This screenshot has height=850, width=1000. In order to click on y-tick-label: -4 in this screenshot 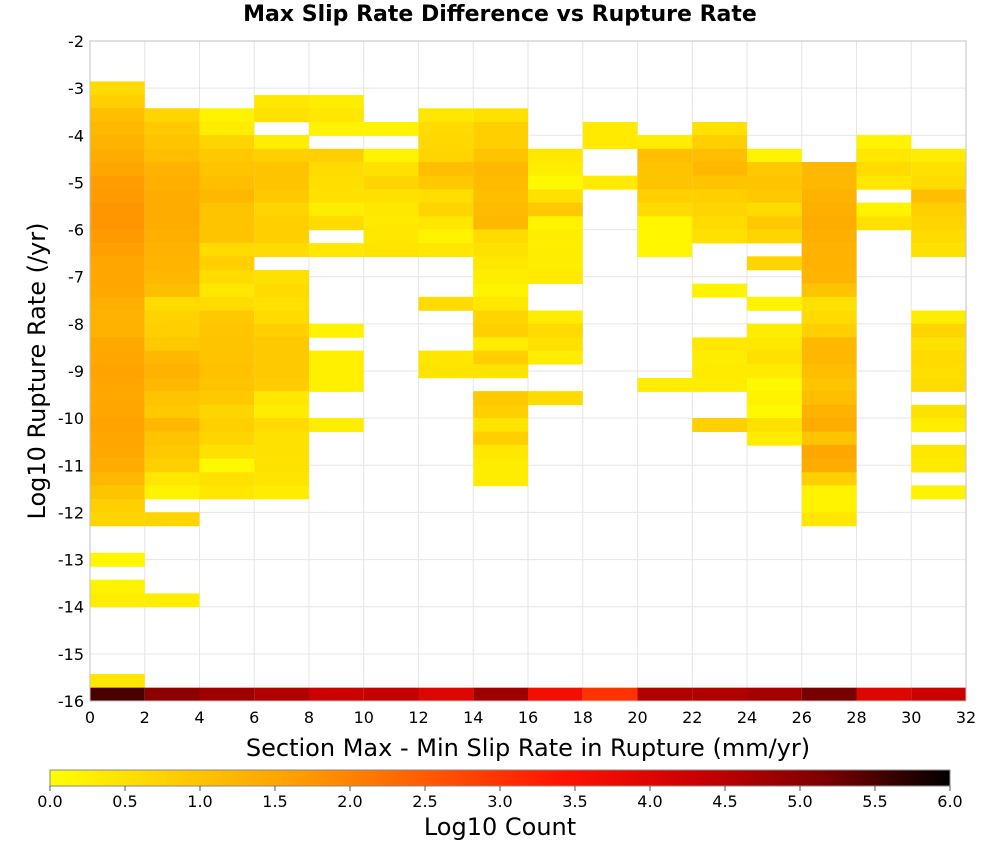, I will do `click(76, 135)`.